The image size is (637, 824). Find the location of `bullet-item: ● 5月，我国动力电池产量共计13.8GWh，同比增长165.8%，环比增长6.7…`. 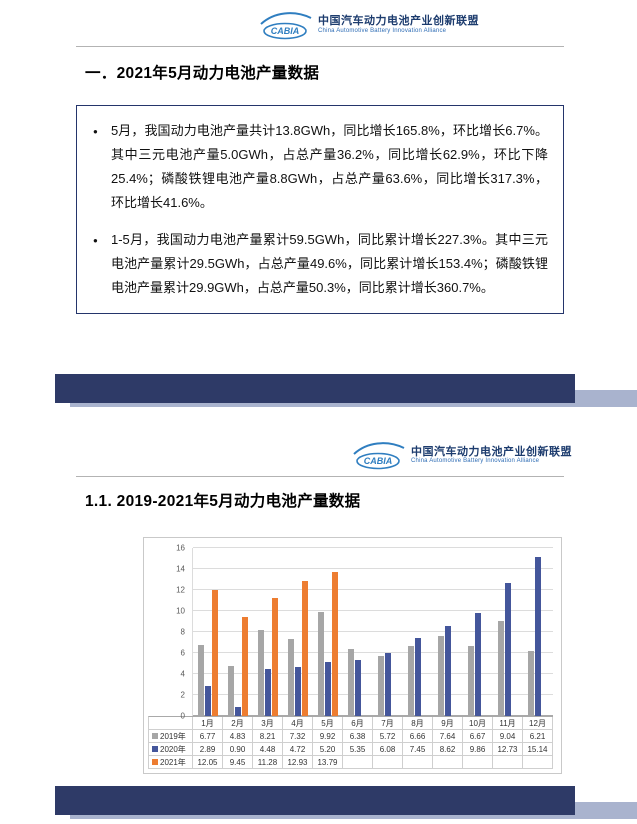

bullet-item: ● 5月，我国动力电池产量共计13.8GWh，同比增长165.8%，环比增长6.7… is located at coordinates (320, 167).